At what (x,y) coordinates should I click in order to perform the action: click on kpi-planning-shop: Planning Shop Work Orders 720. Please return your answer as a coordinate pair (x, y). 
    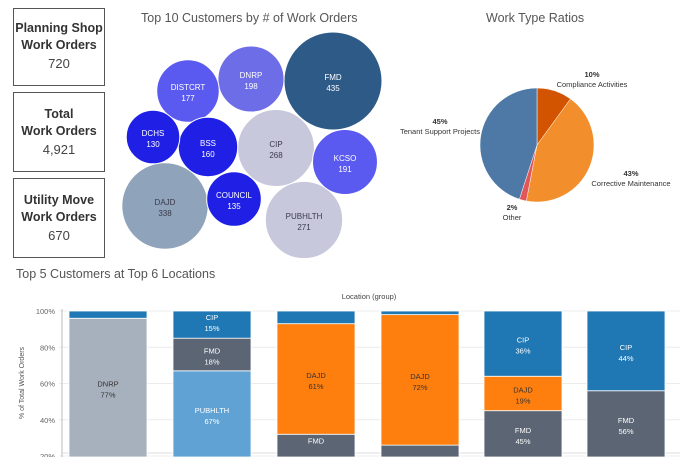
    Looking at the image, I should click on (59, 47).